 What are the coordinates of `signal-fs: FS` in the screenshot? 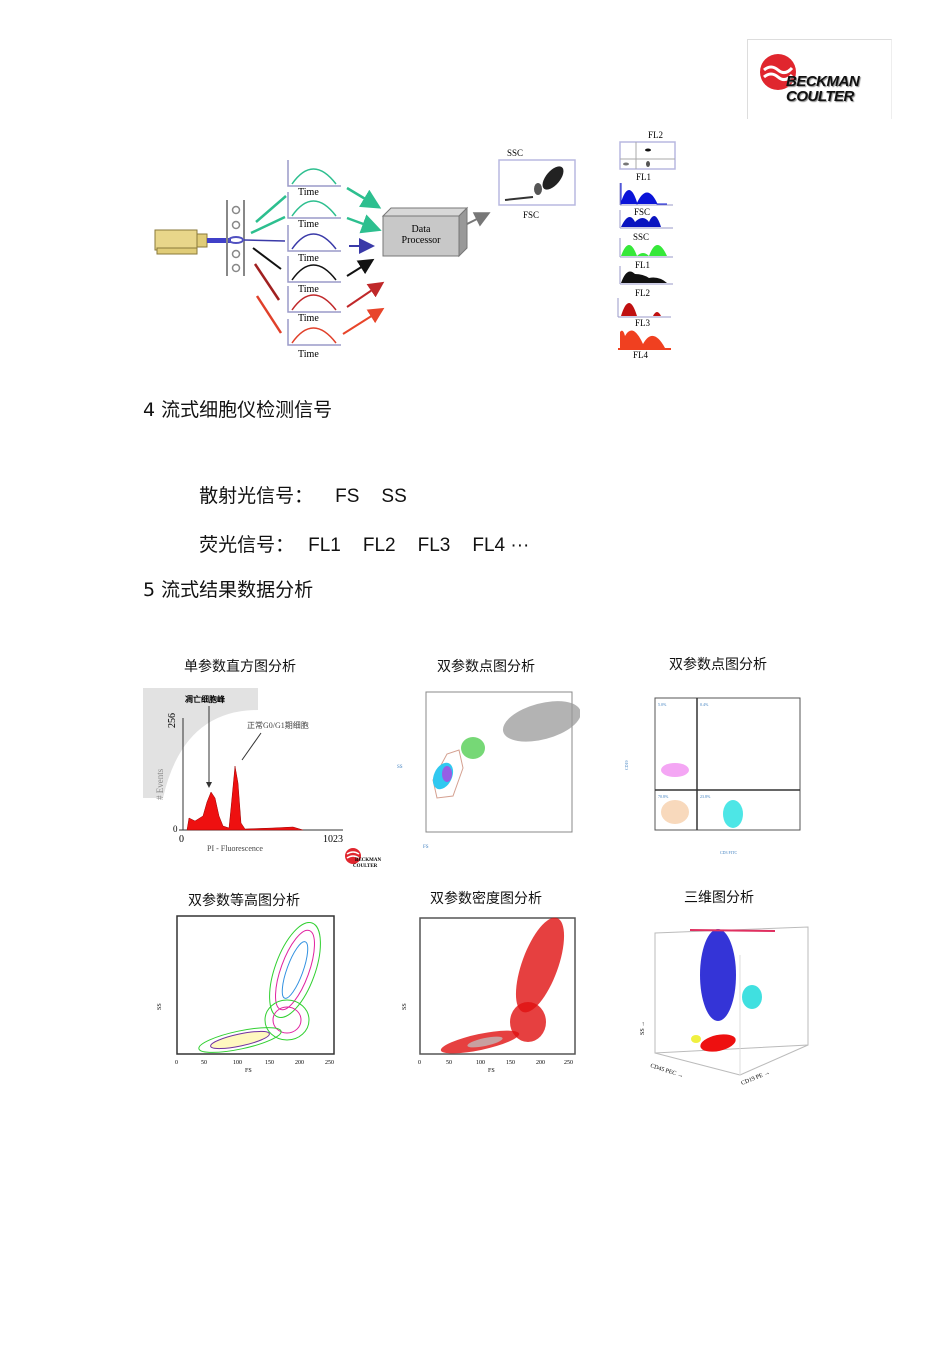 It's located at (347, 496).